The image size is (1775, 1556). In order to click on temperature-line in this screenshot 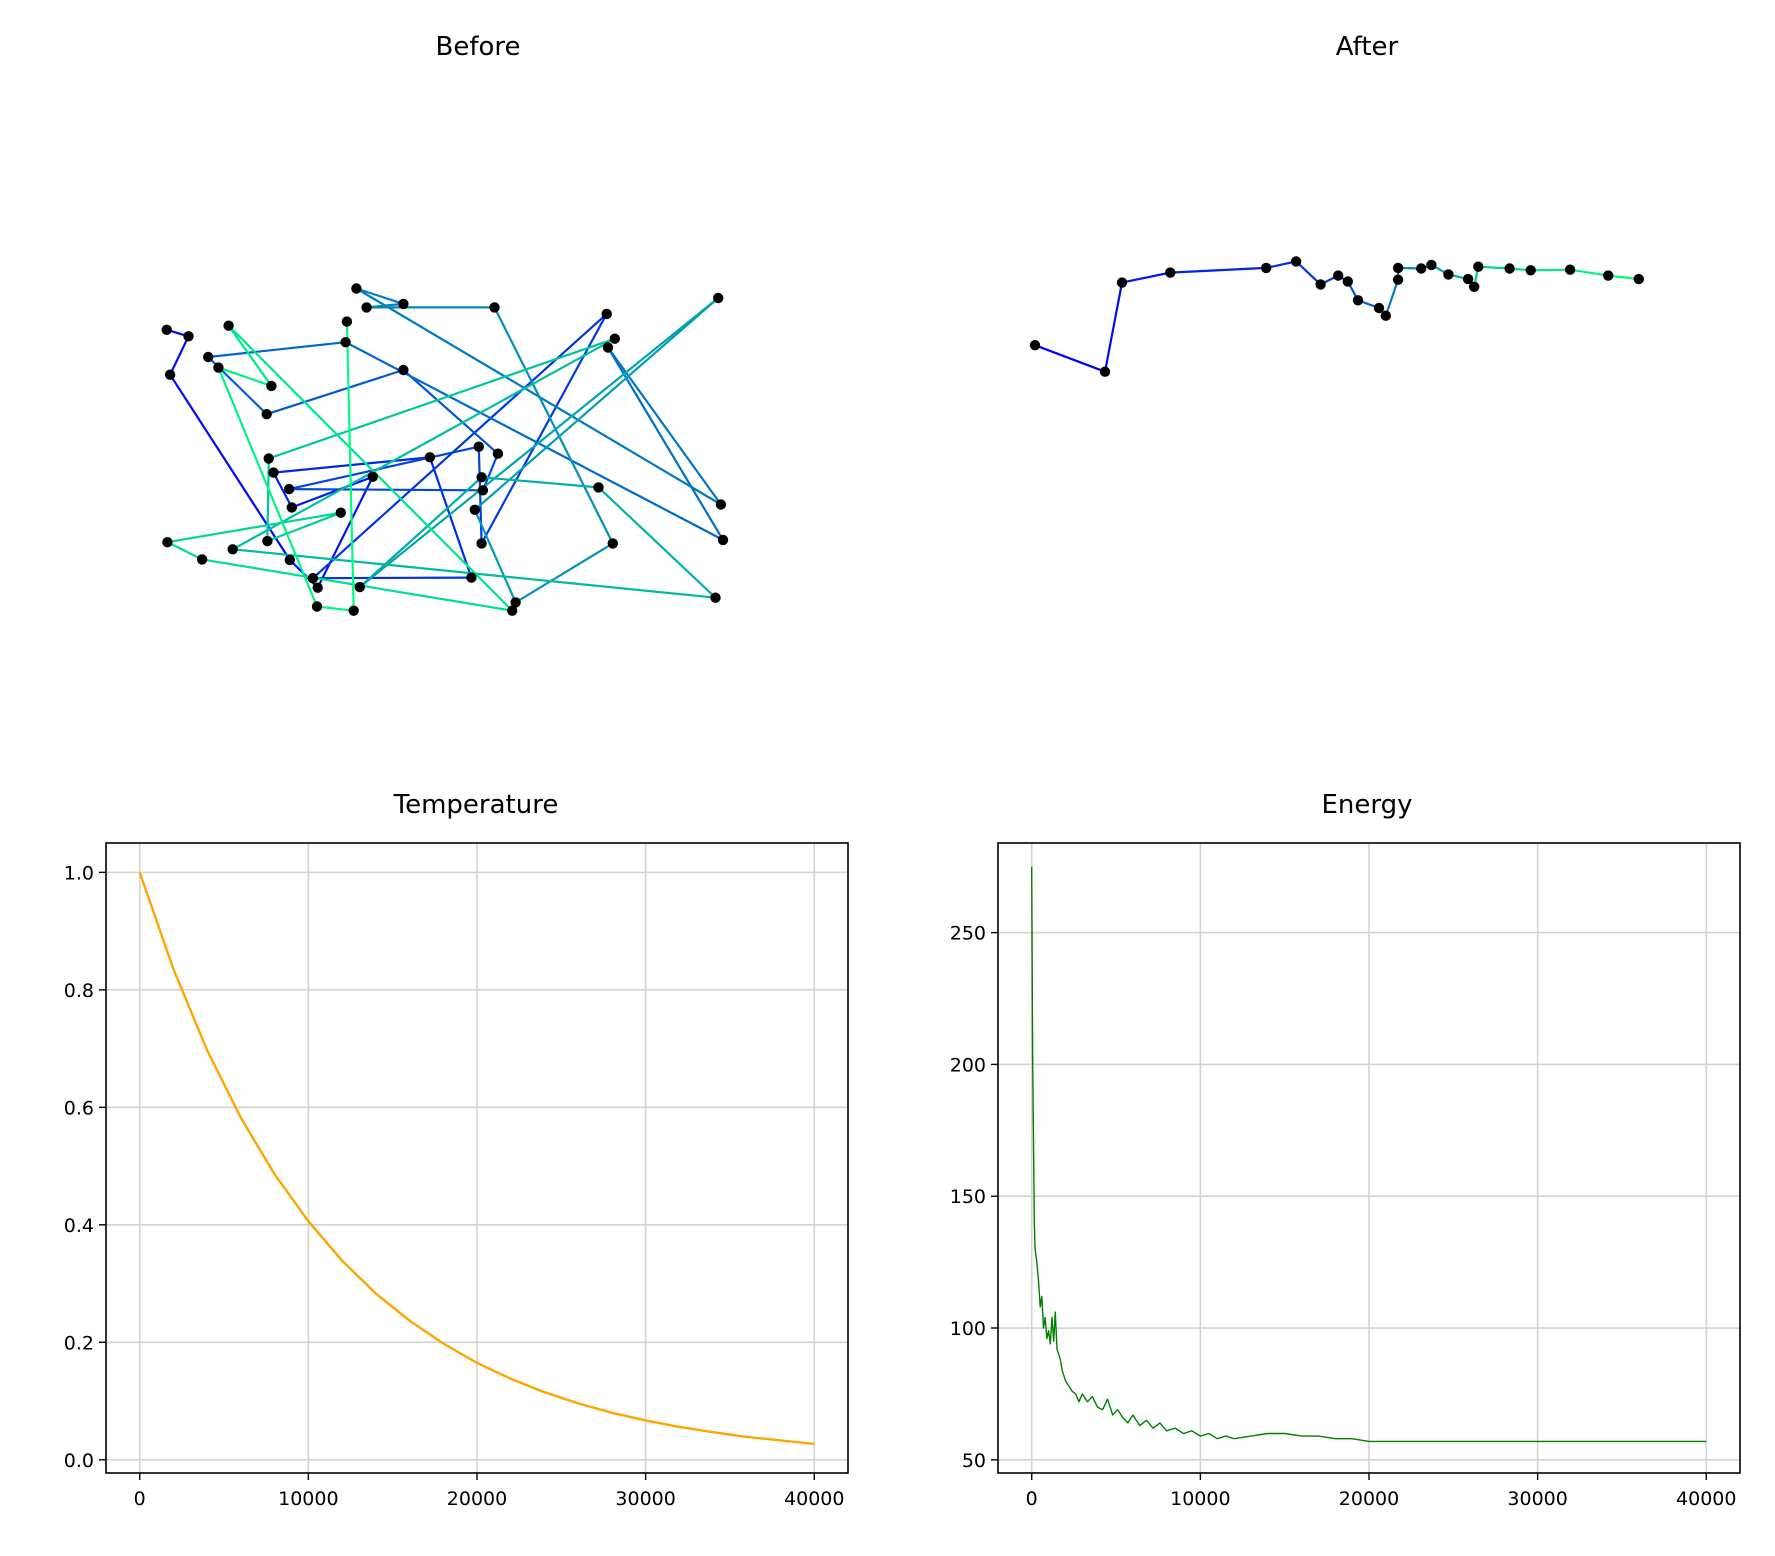, I will do `click(476, 1159)`.